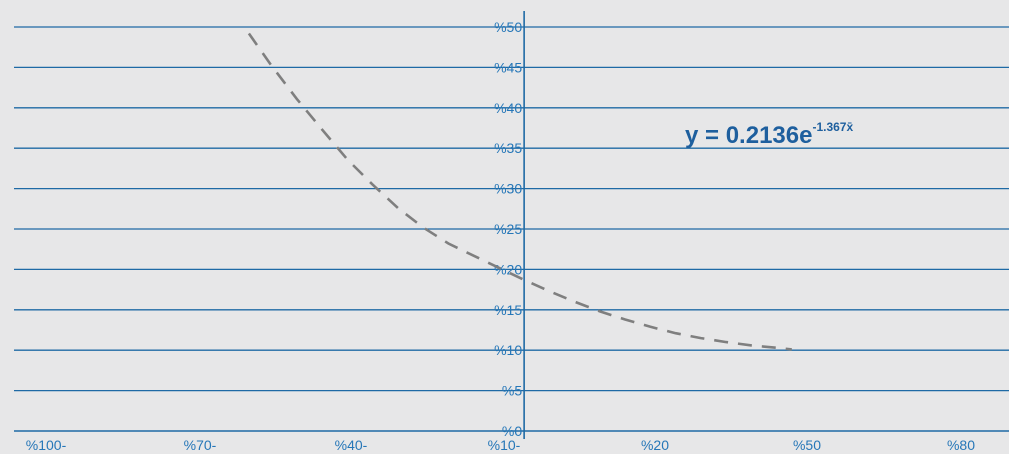 This screenshot has width=1009, height=454. I want to click on y-tick-label: %45, so click(508, 67).